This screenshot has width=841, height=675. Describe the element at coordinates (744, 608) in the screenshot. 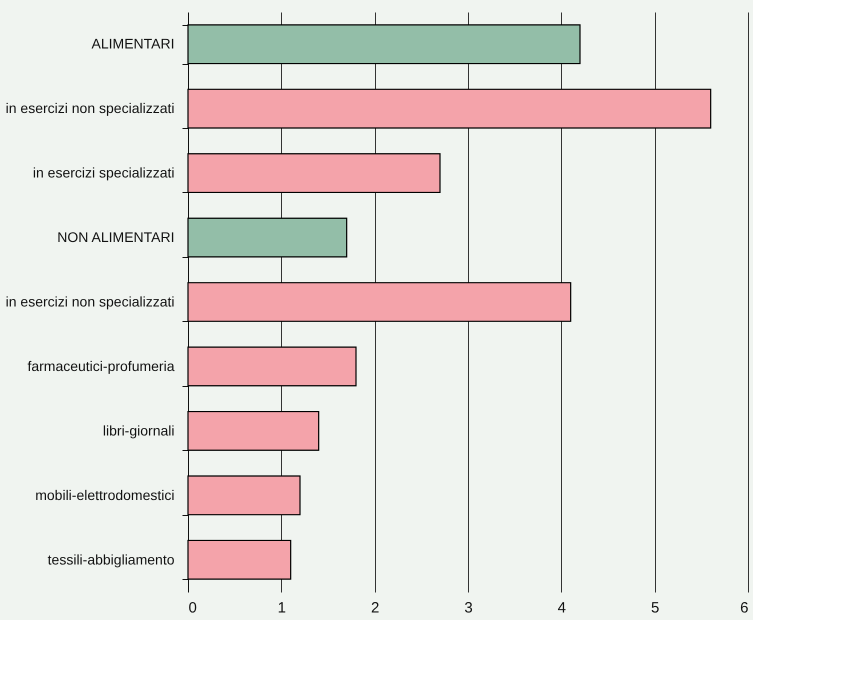

I see `x-tick-label: 6` at that location.